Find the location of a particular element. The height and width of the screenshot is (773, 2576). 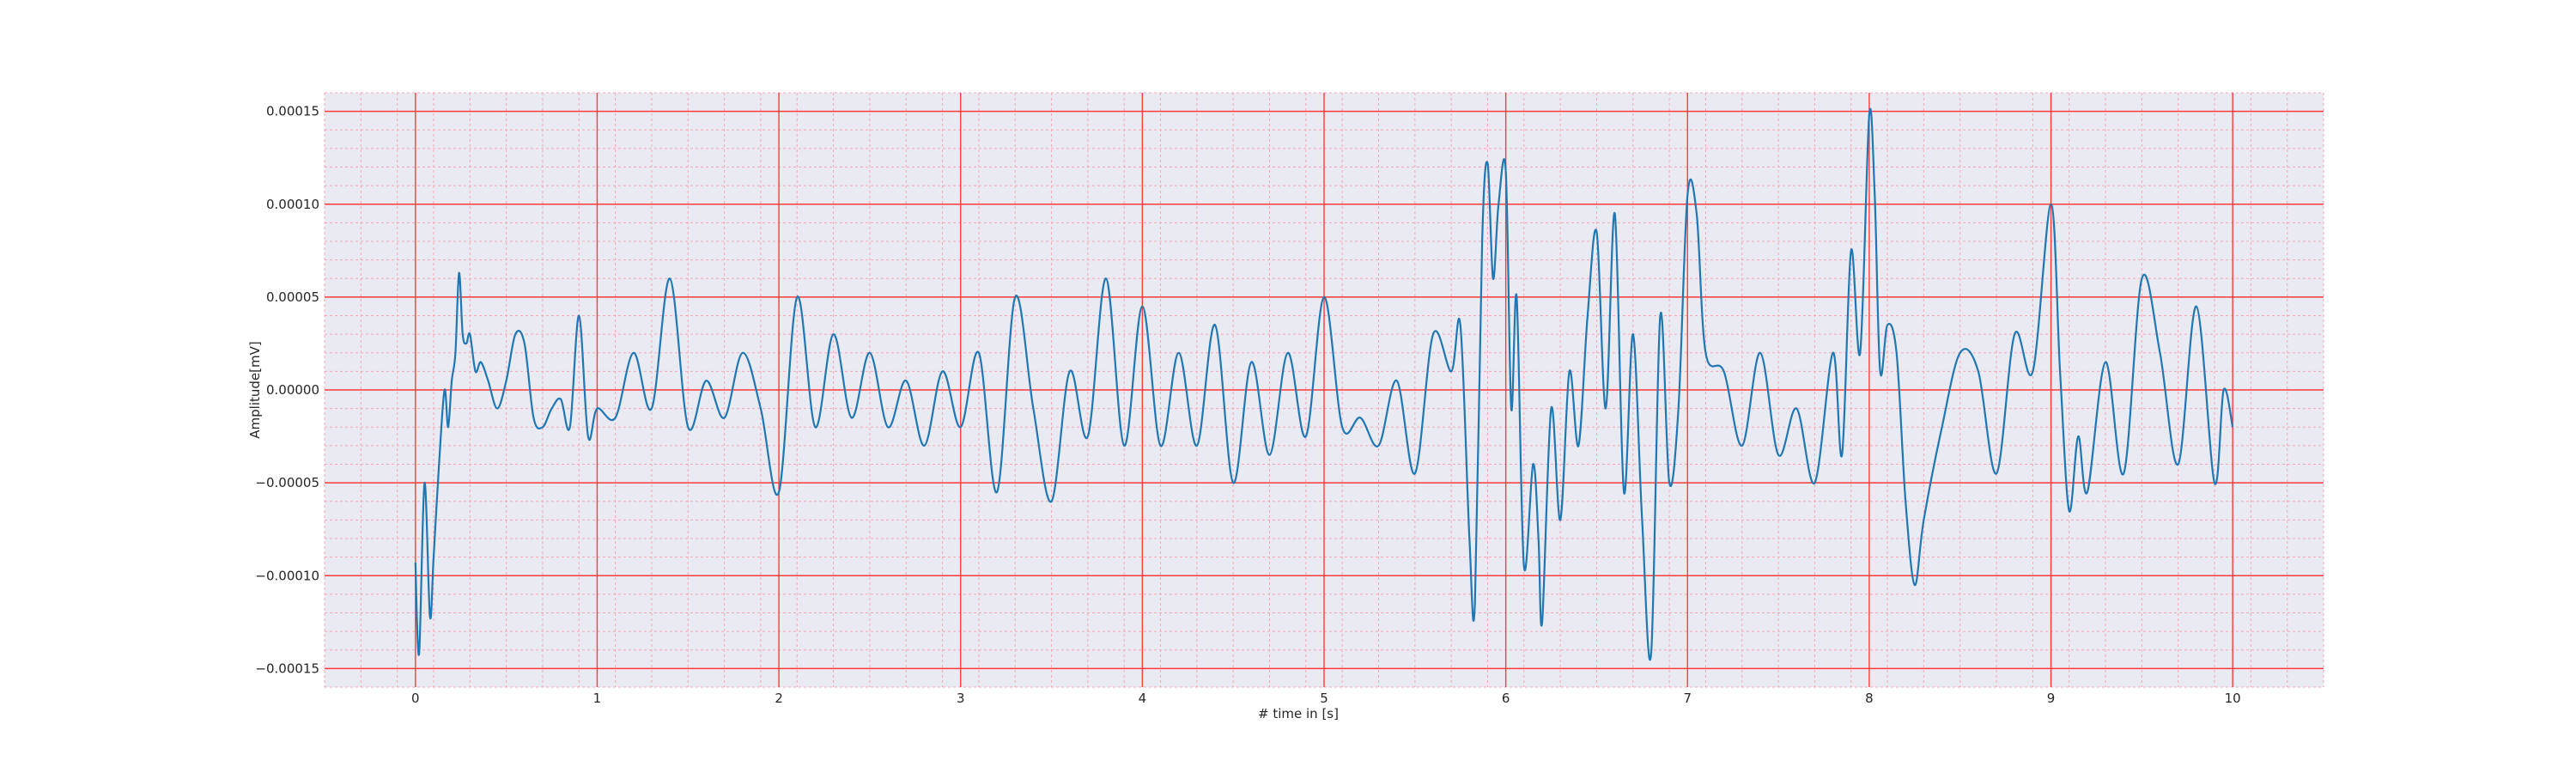

x-axis-ticks: 0 1 2 3 4 5 6 7 8 9 10 is located at coordinates (1326, 698).